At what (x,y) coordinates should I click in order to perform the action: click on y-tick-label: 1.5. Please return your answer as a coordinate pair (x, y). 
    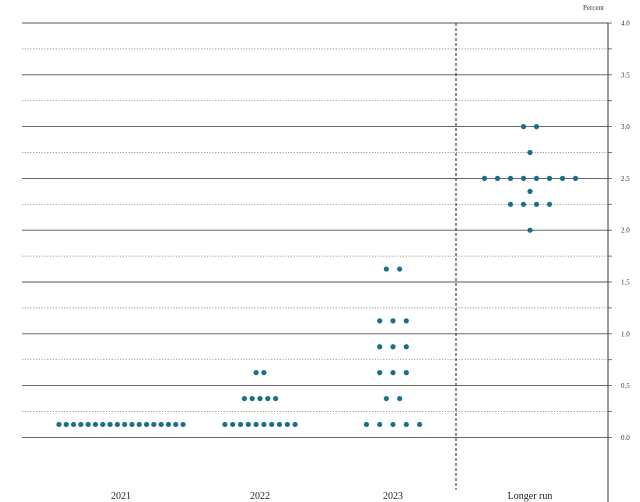
    Looking at the image, I should click on (625, 283).